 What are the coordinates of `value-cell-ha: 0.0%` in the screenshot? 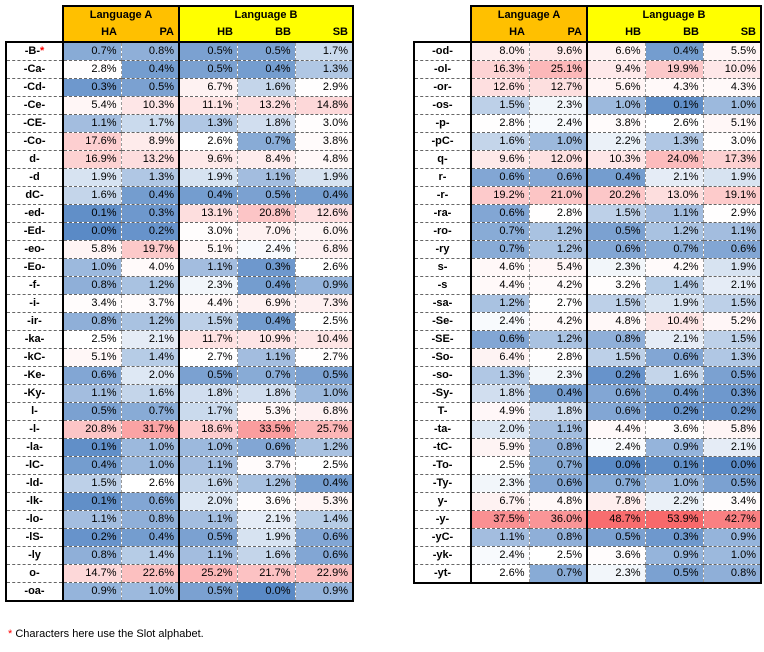 It's located at (92, 231).